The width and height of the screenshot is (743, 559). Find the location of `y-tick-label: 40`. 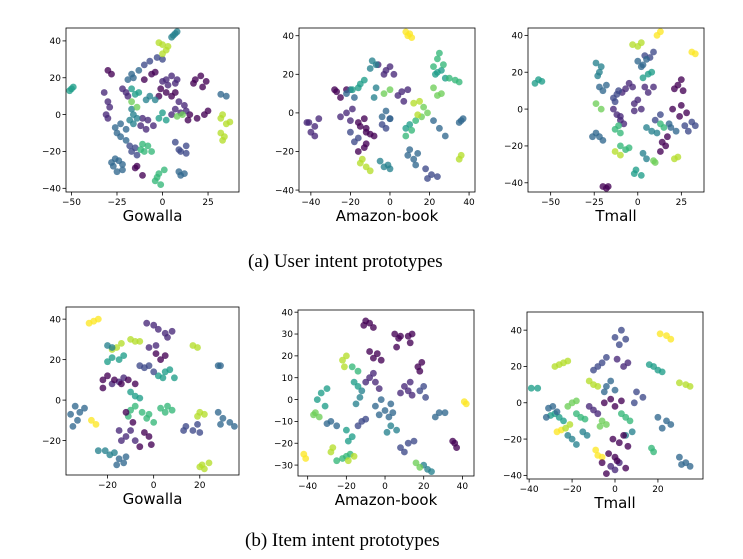

y-tick-label: 40 is located at coordinates (56, 42).